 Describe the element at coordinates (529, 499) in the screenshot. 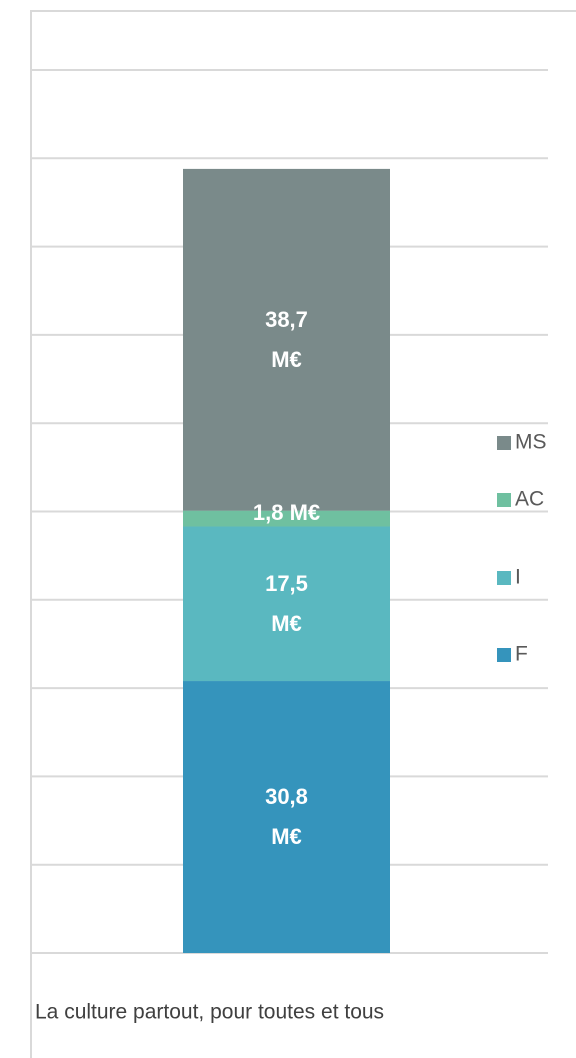

I see `legend-label: AC` at that location.